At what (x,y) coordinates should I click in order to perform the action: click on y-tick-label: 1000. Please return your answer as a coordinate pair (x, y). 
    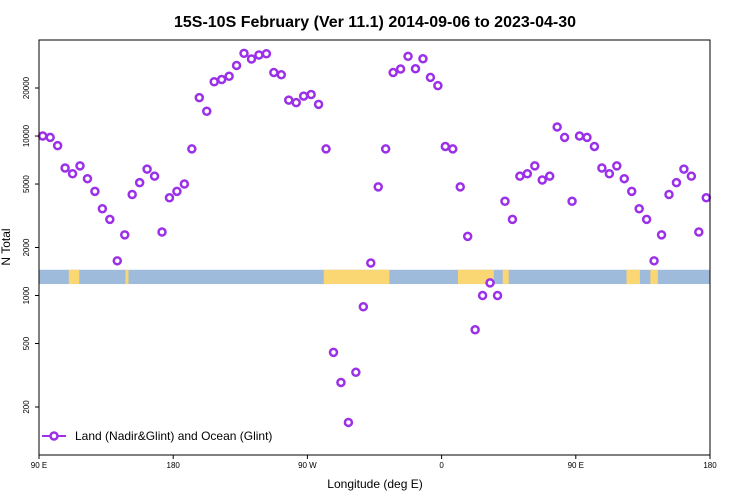
    Looking at the image, I should click on (26, 295).